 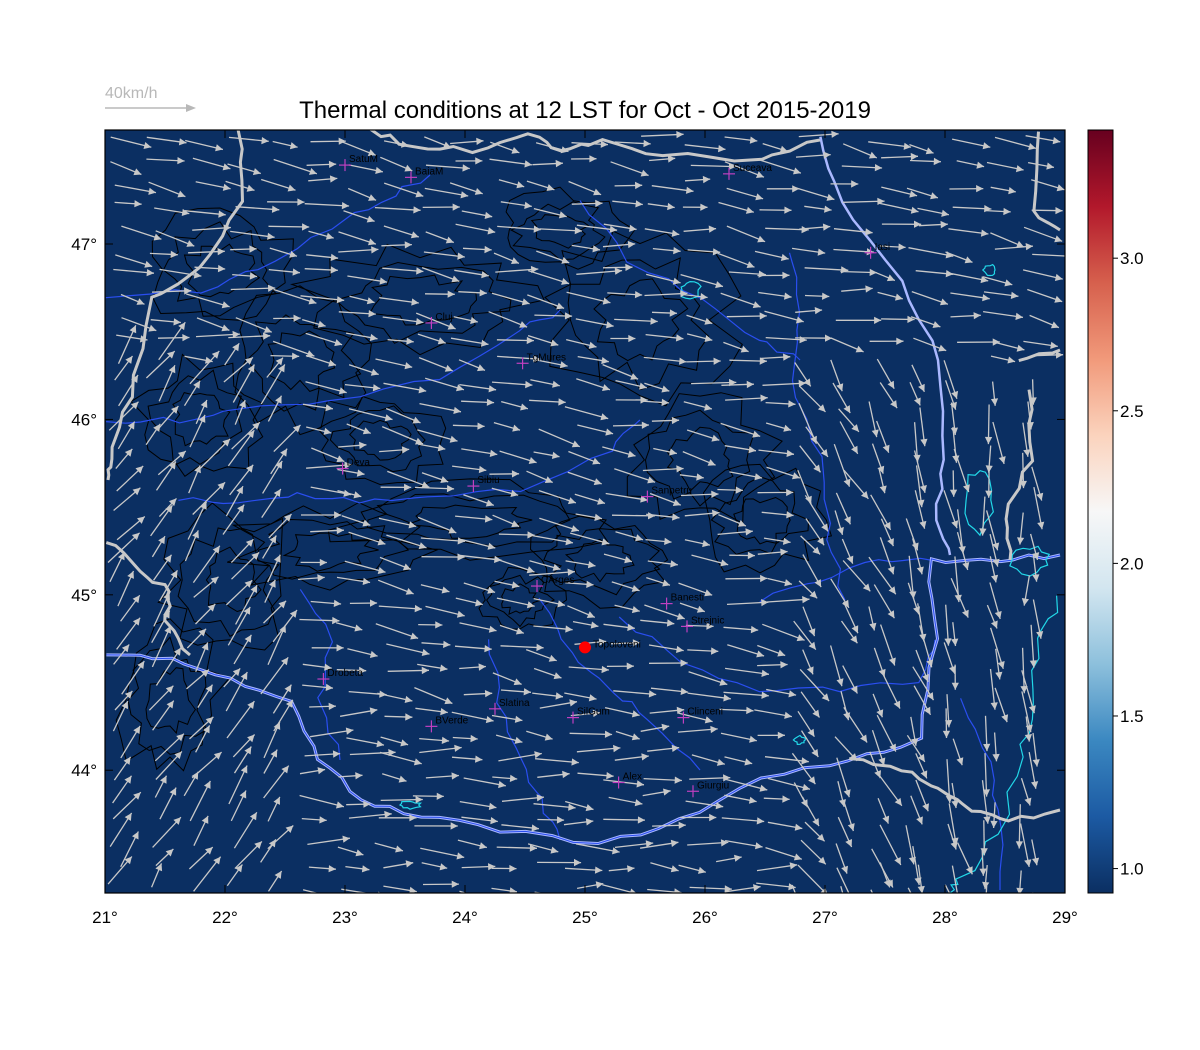 What do you see at coordinates (825, 917) in the screenshot?
I see `x-tick-label: 27°` at bounding box center [825, 917].